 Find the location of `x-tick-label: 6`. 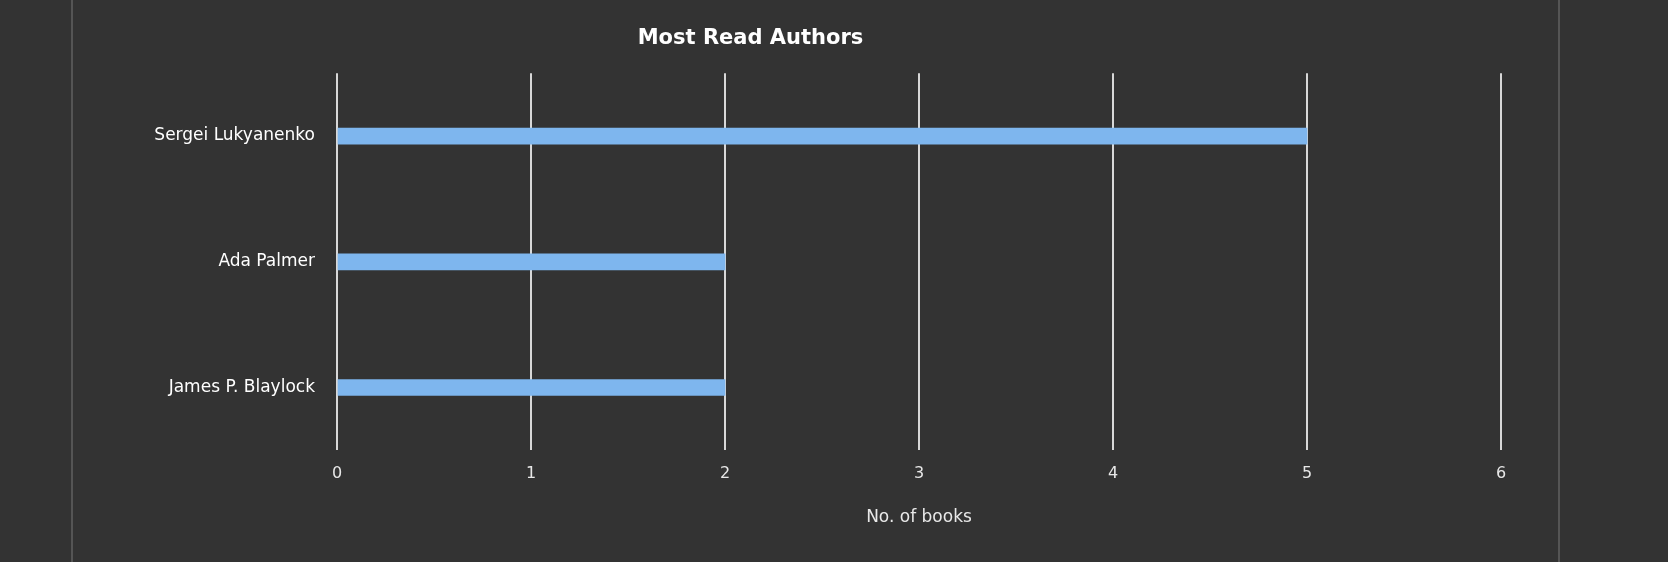

x-tick-label: 6 is located at coordinates (1501, 473).